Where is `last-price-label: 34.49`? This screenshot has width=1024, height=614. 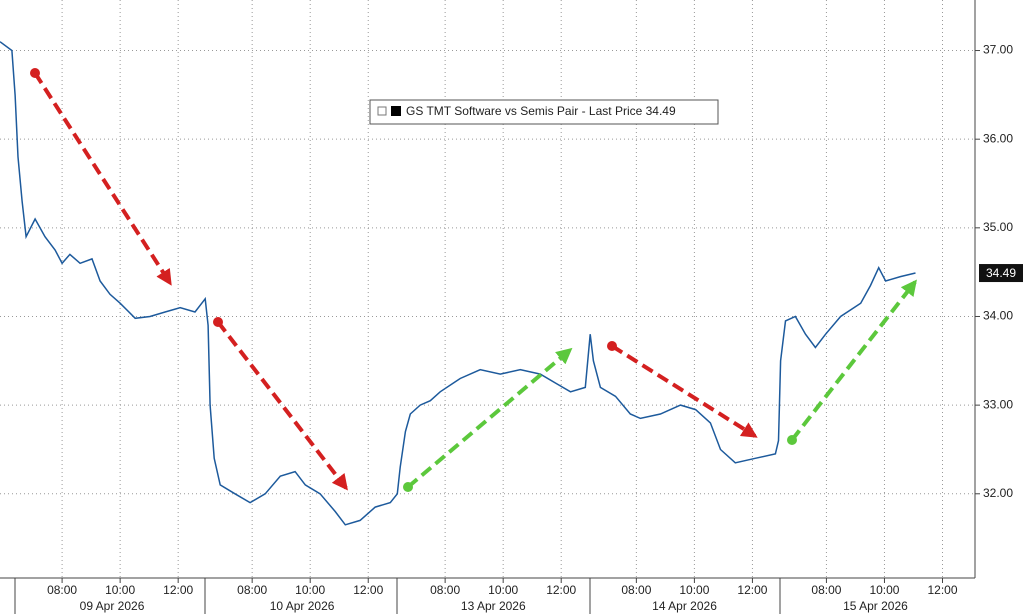
last-price-label: 34.49 is located at coordinates (1001, 273).